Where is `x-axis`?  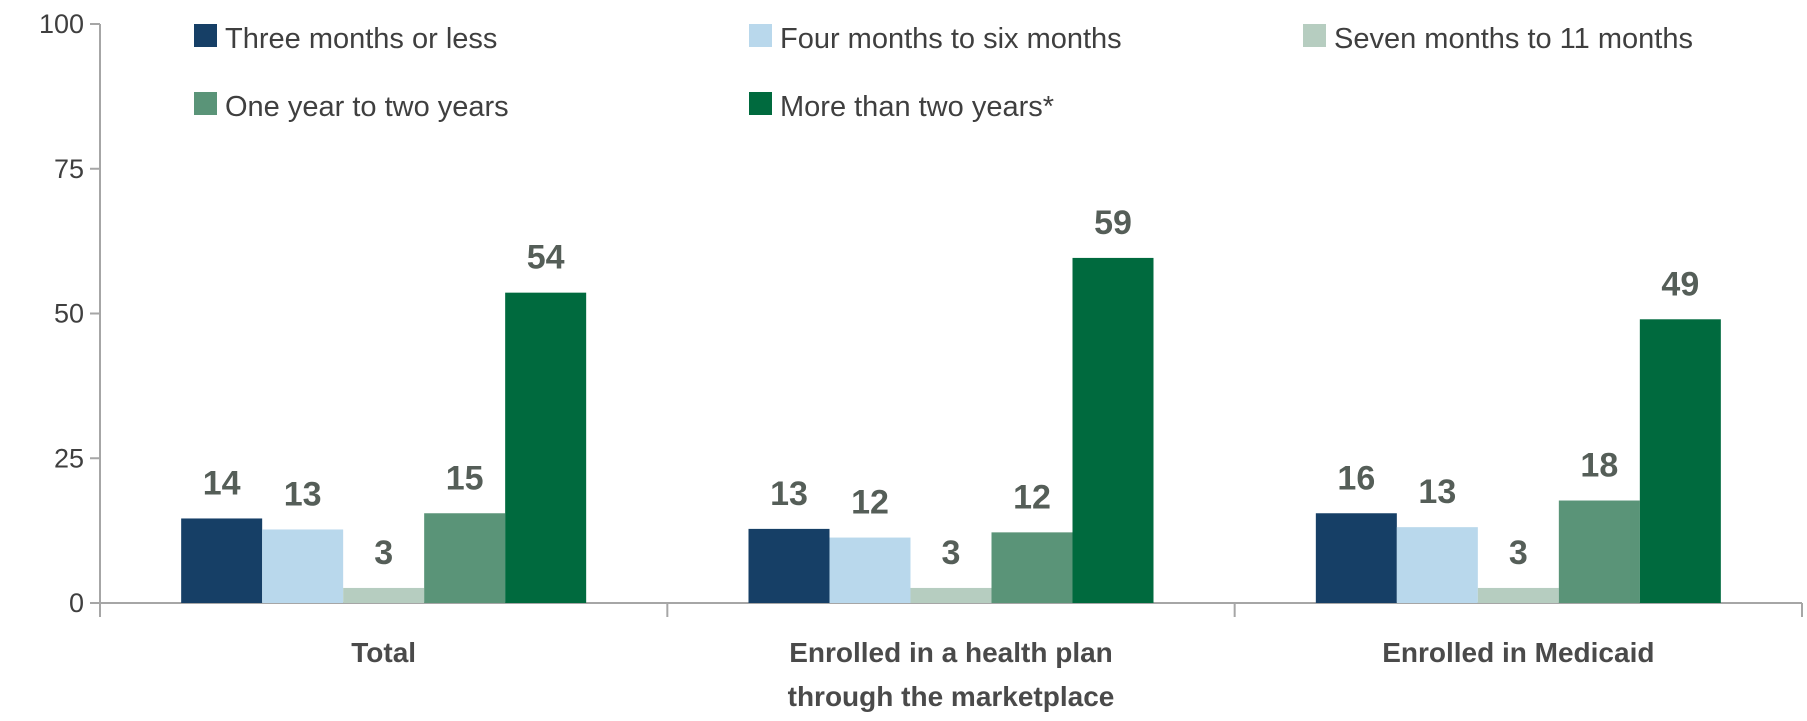
x-axis is located at coordinates (951, 609).